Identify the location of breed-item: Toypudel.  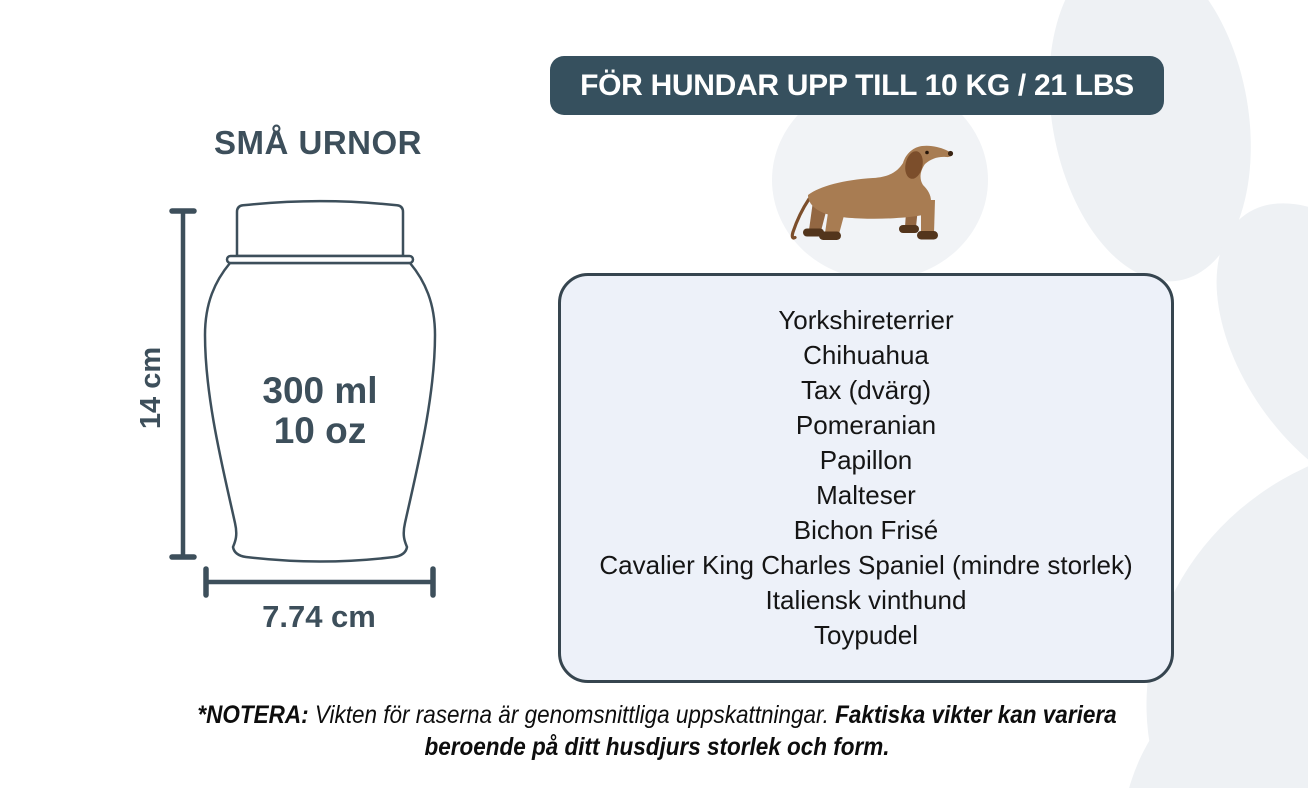
(866, 635).